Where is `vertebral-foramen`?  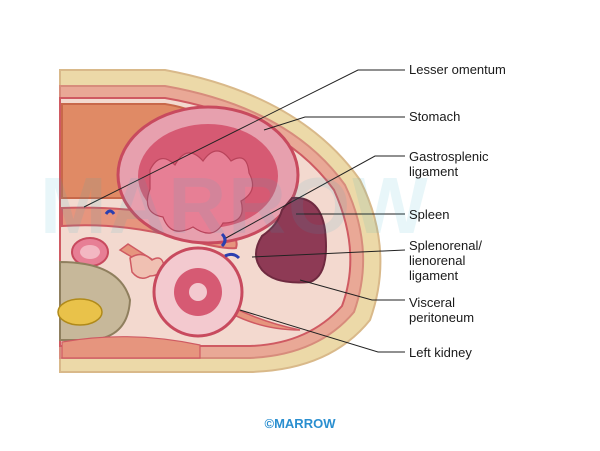 vertebral-foramen is located at coordinates (80, 312).